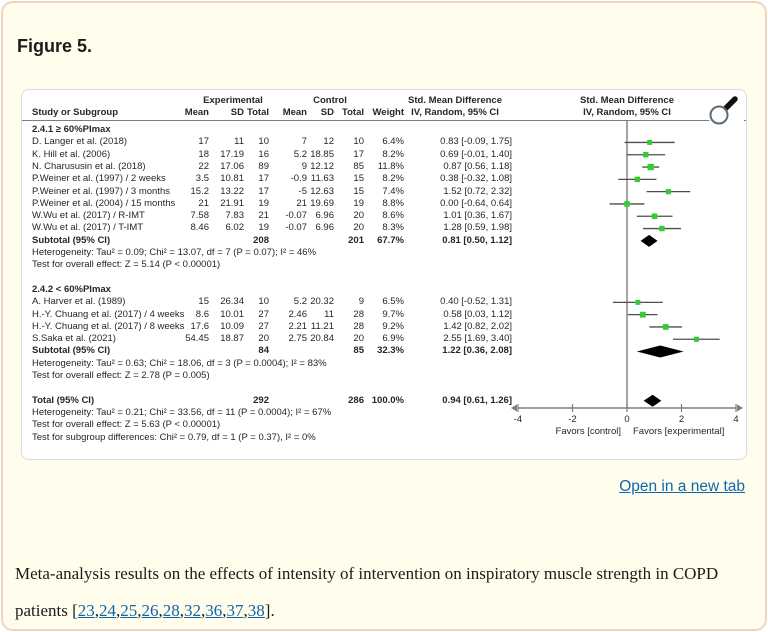  I want to click on col-header-study: Study or Subgroup, so click(75, 112).